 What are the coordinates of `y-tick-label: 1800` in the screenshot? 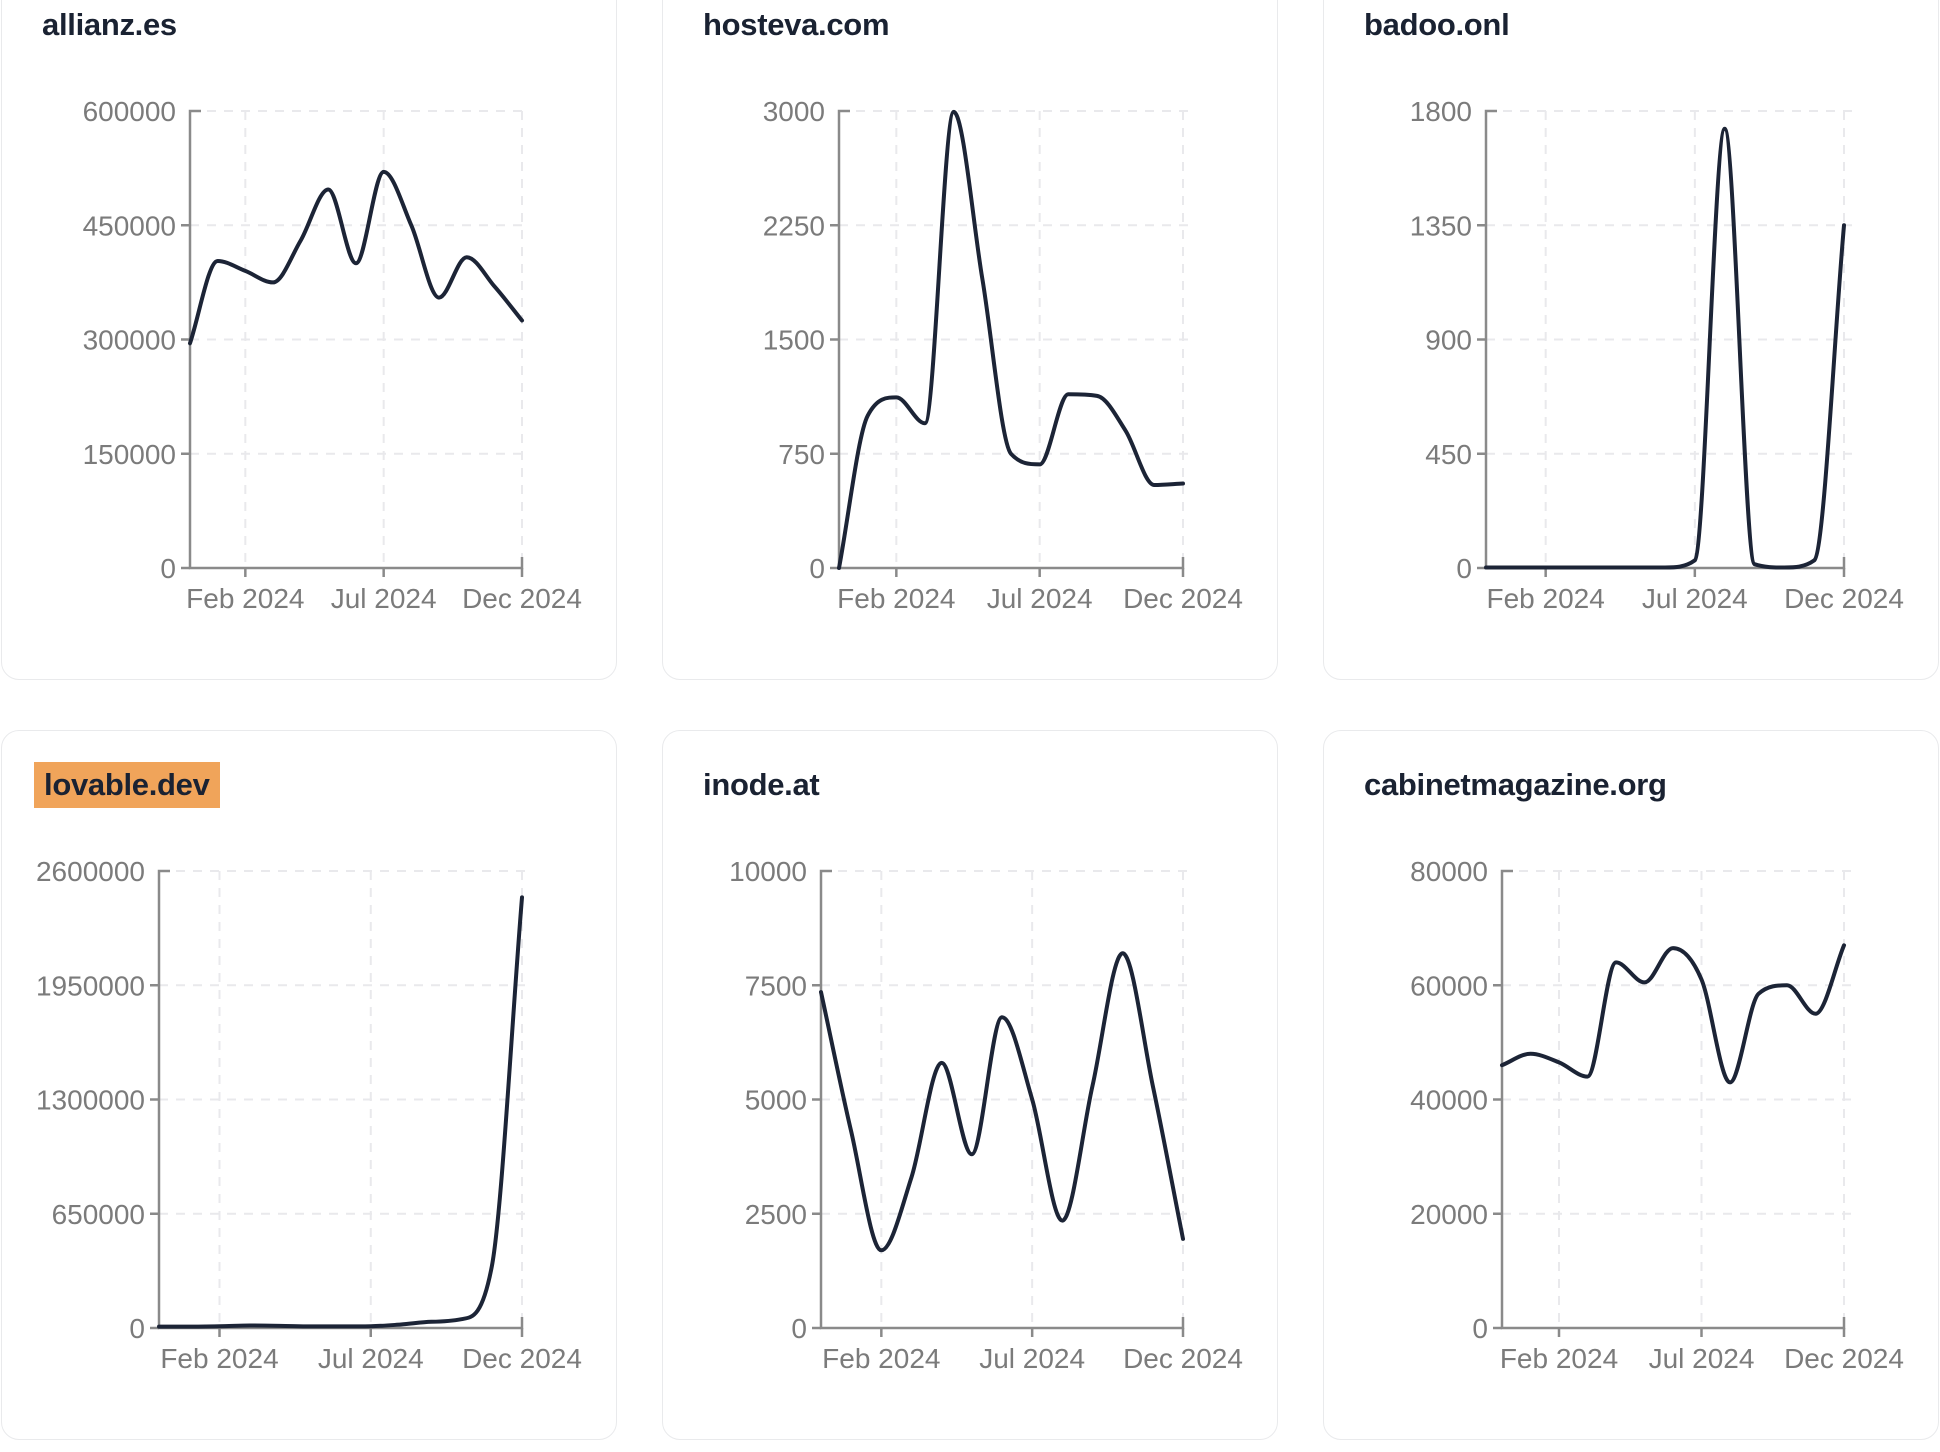 It's located at (1441, 111).